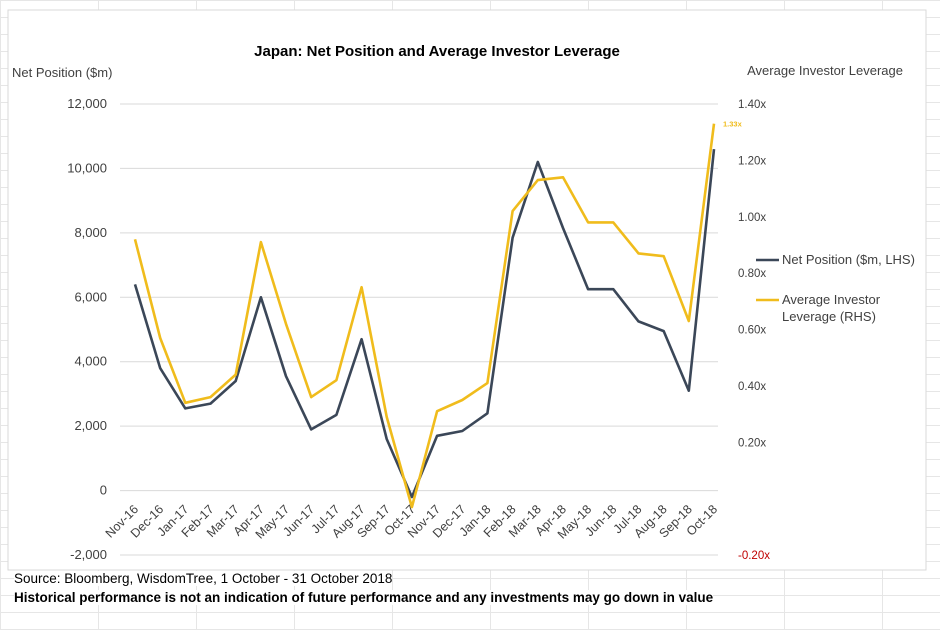 This screenshot has width=940, height=630. What do you see at coordinates (752, 274) in the screenshot?
I see `right-tick-label: 0.80x` at bounding box center [752, 274].